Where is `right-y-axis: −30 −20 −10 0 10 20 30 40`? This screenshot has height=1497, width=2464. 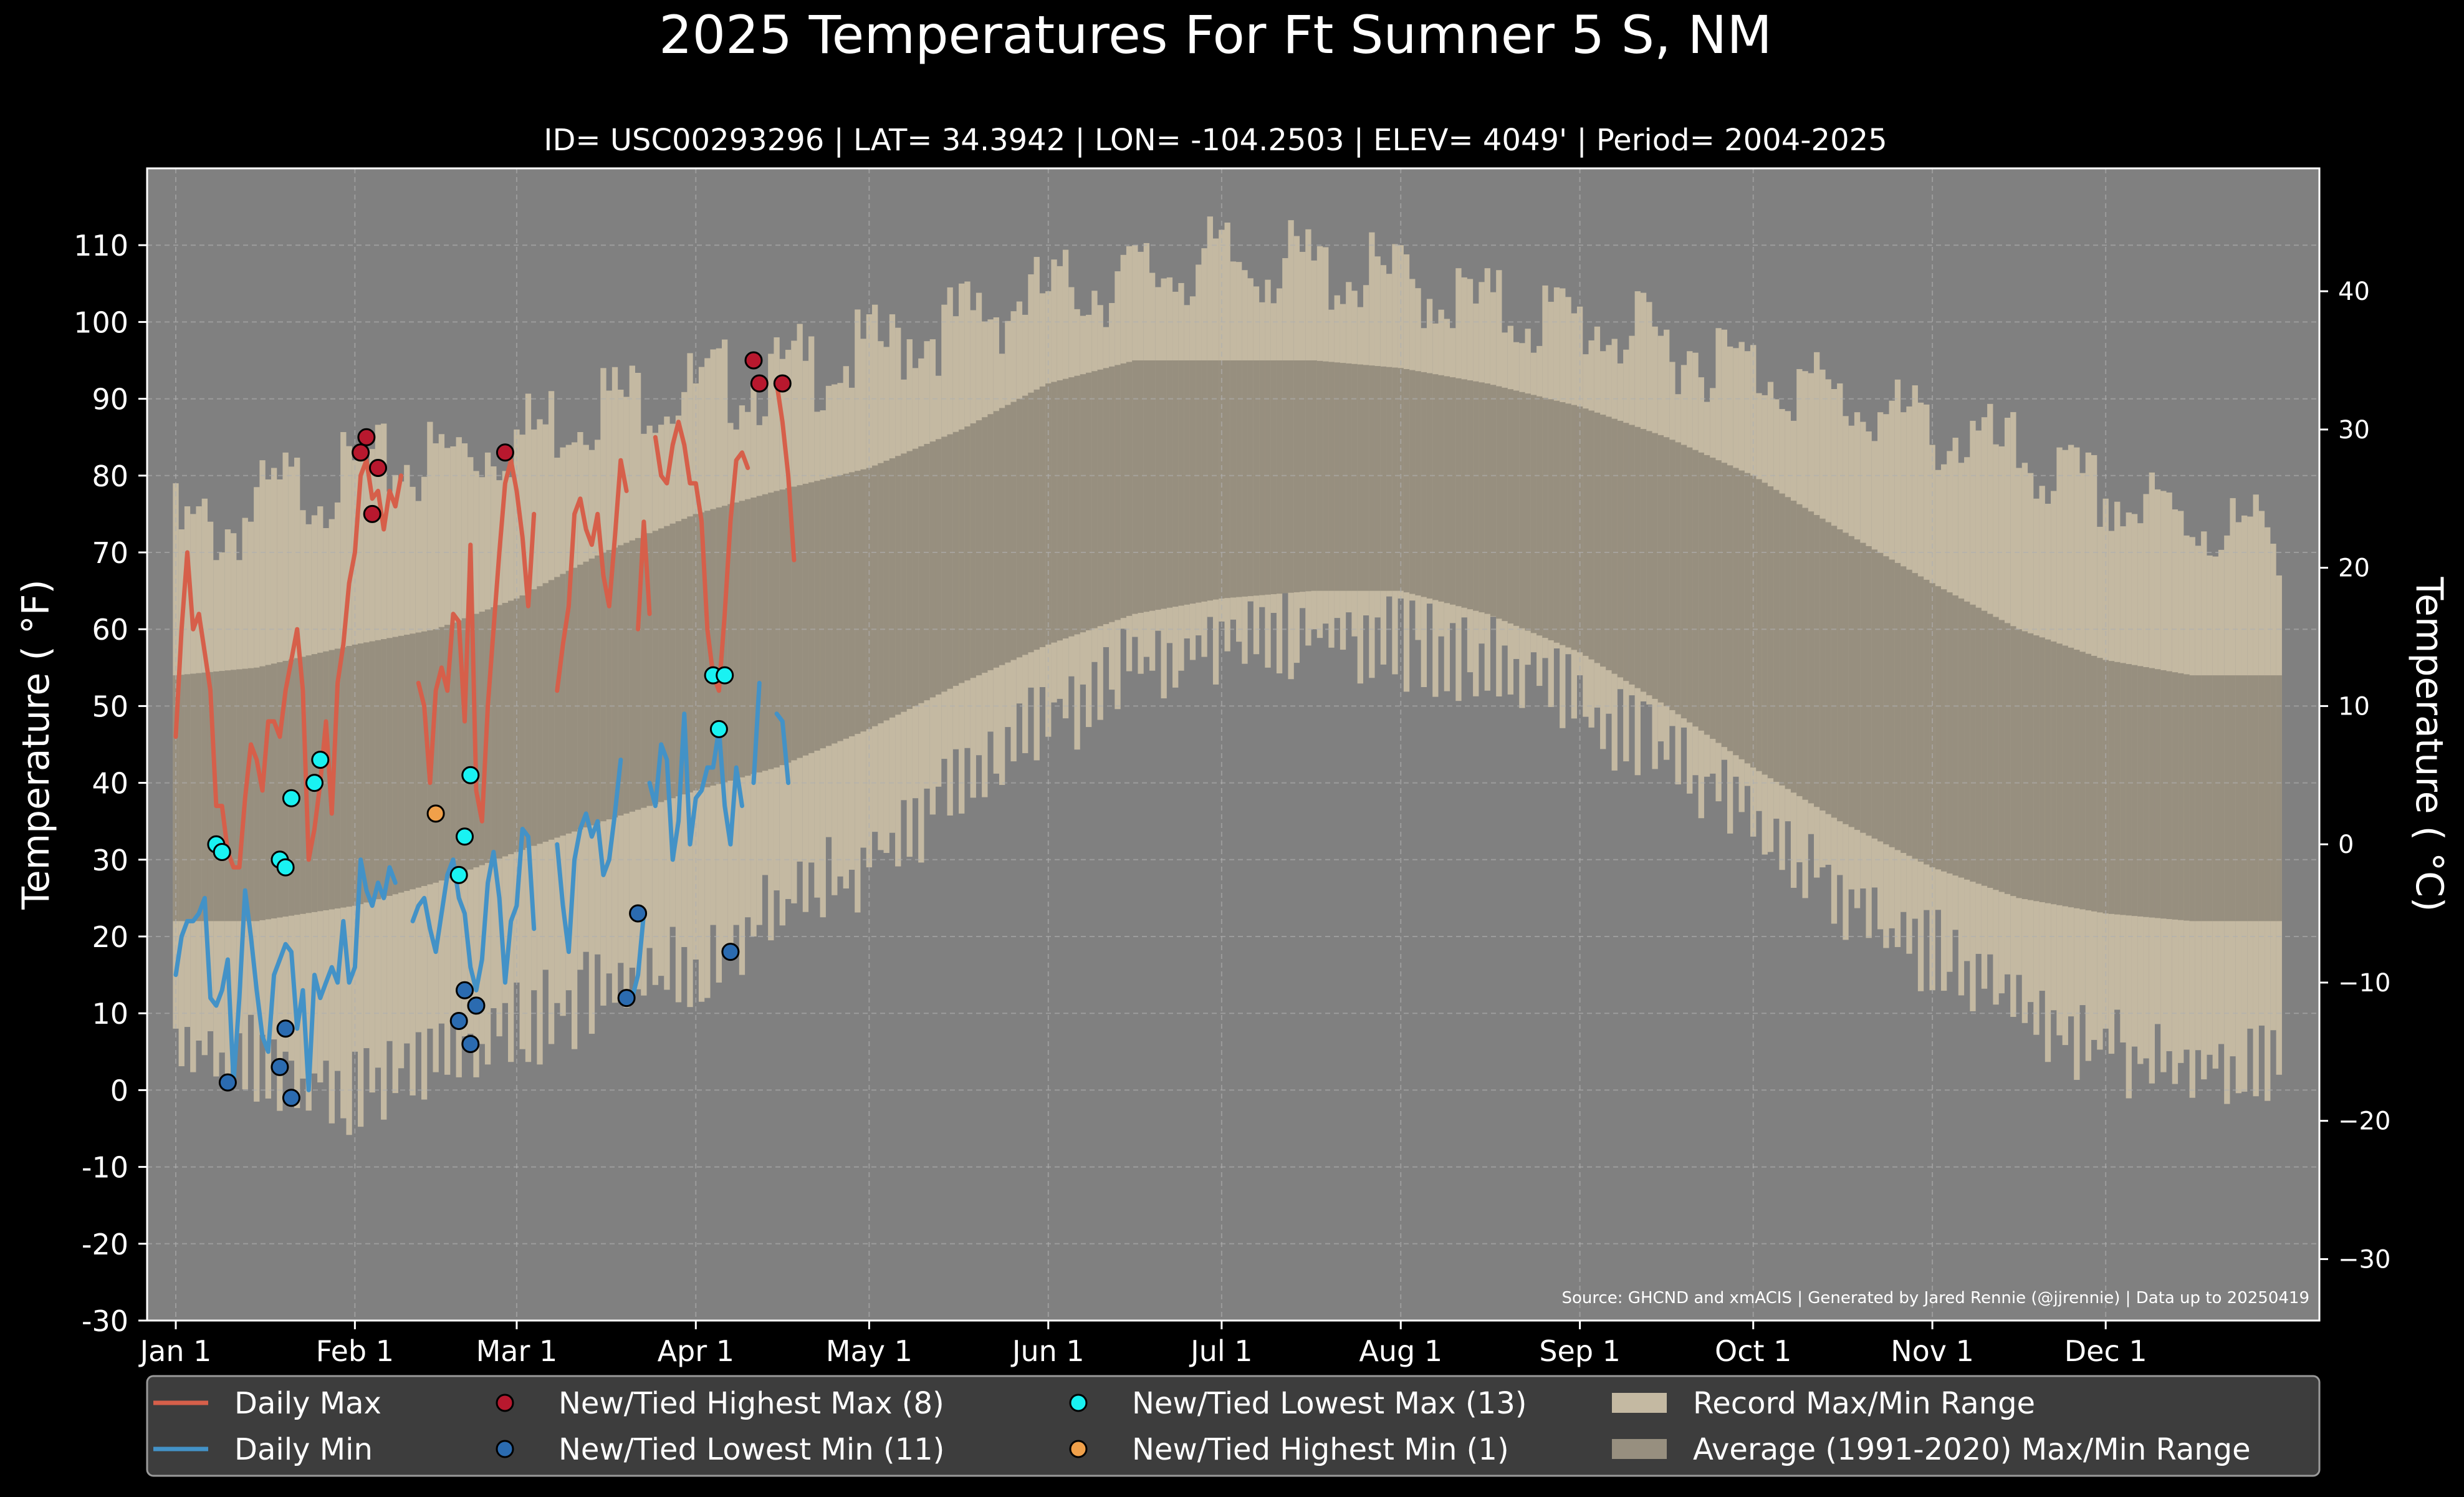 right-y-axis: −30 −20 −10 0 10 20 30 40 is located at coordinates (2354, 775).